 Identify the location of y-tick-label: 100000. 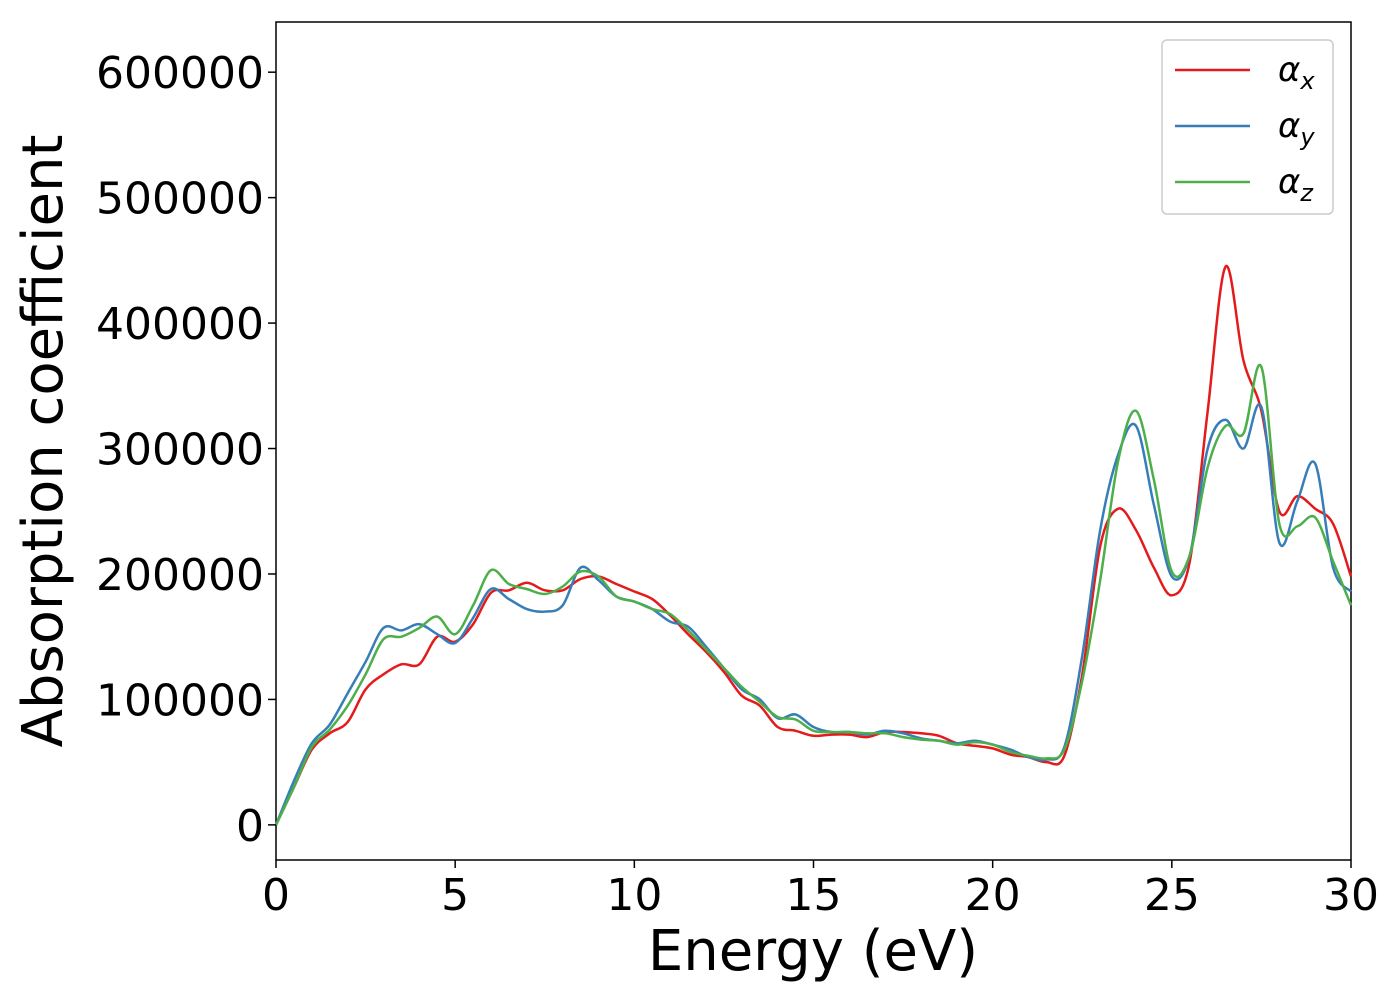
(180, 700).